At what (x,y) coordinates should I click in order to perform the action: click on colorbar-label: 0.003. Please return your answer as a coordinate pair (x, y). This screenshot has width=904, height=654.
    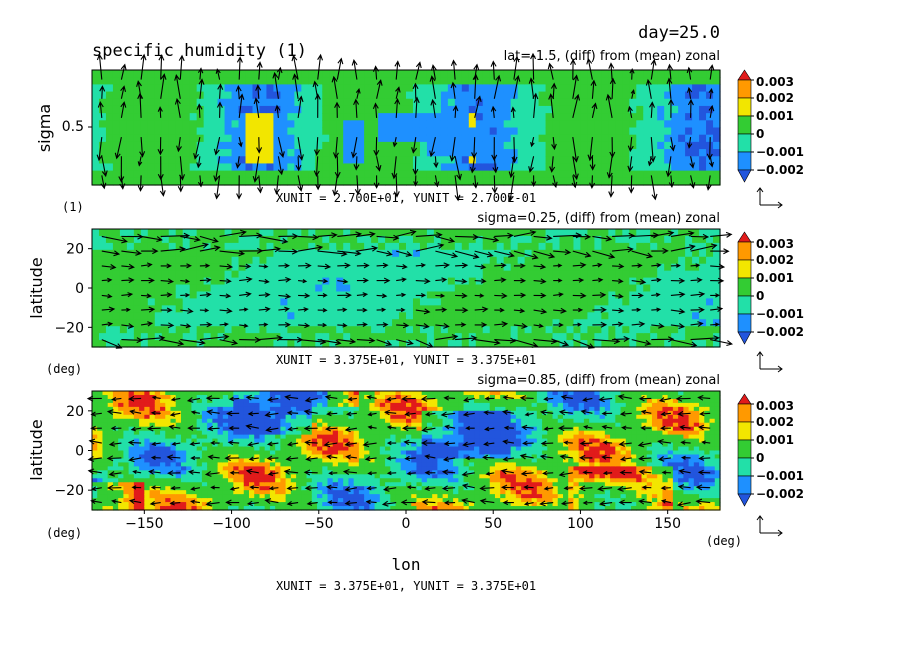
    Looking at the image, I should click on (775, 82).